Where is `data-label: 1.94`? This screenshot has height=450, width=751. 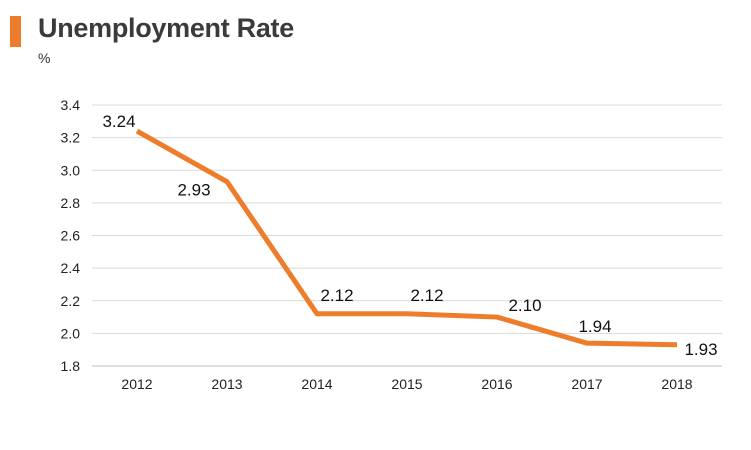
data-label: 1.94 is located at coordinates (594, 326).